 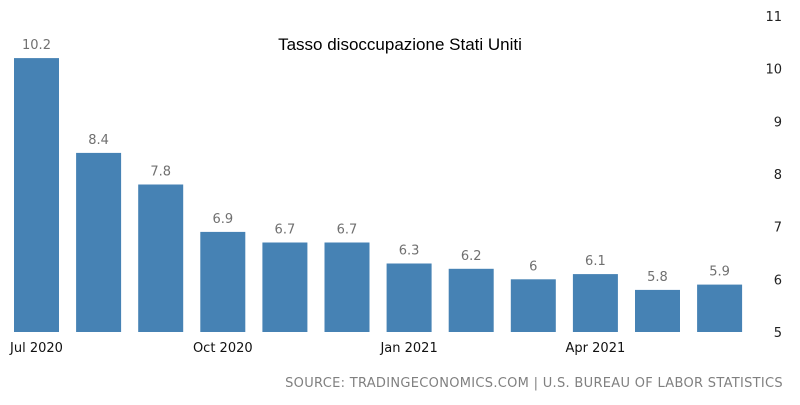 What do you see at coordinates (778, 228) in the screenshot?
I see `y-tick-label: 7` at bounding box center [778, 228].